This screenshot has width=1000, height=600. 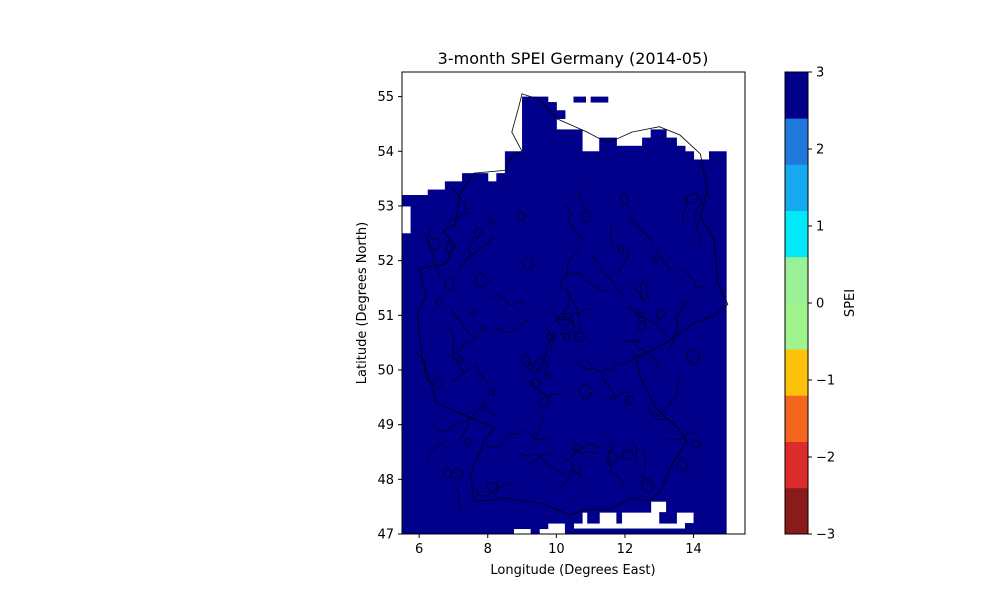 What do you see at coordinates (825, 458) in the screenshot?
I see `colorbar-tick-label: −2` at bounding box center [825, 458].